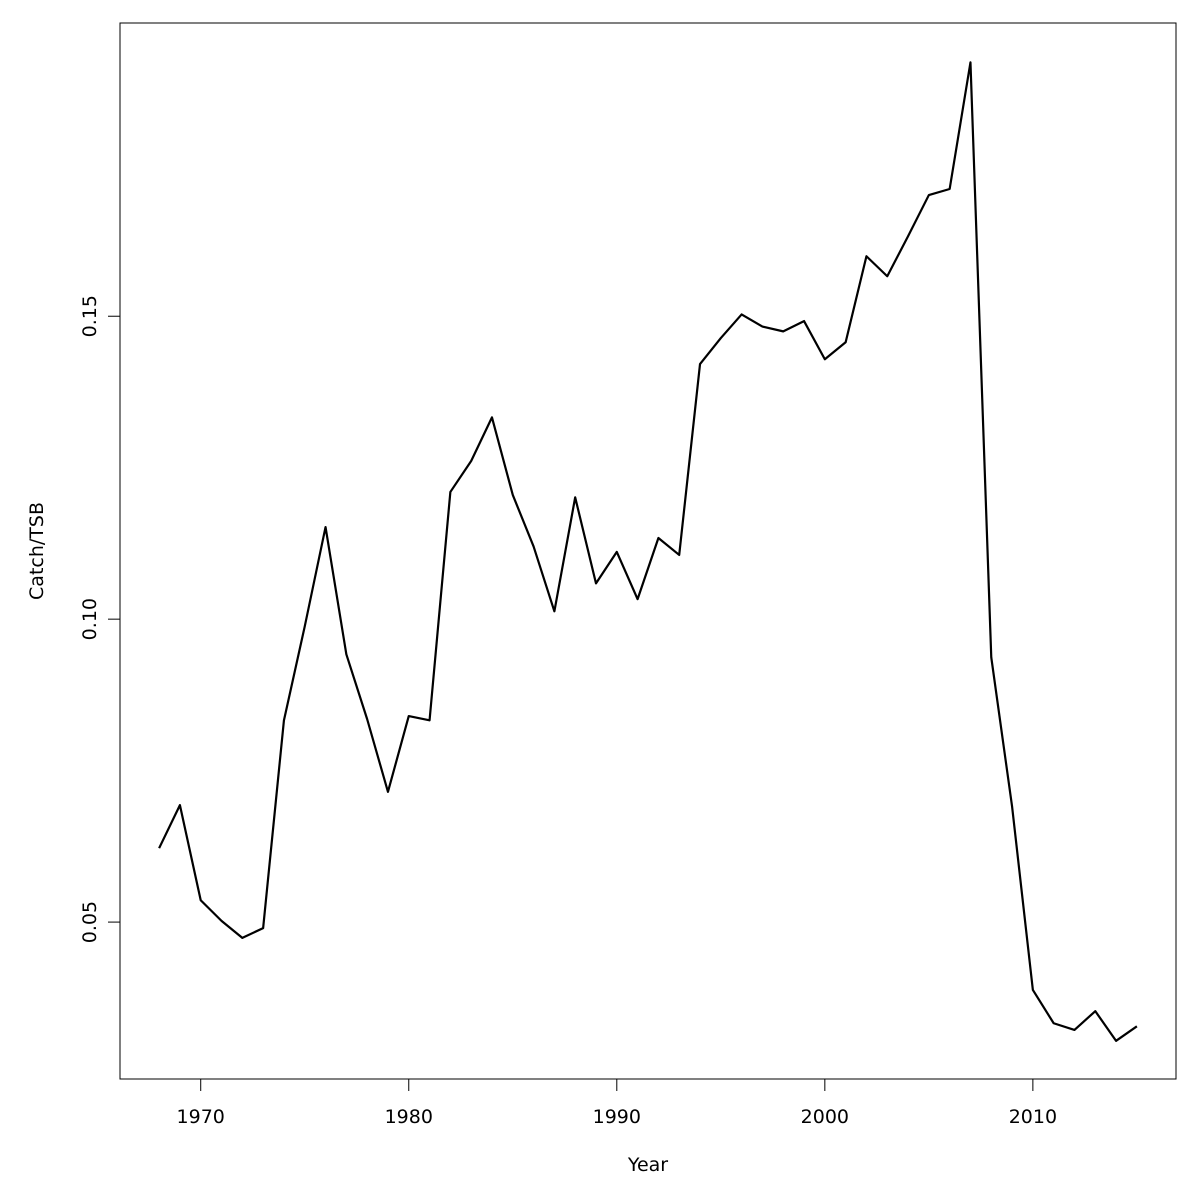  I want to click on x-tick-label: 1980, so click(409, 1117).